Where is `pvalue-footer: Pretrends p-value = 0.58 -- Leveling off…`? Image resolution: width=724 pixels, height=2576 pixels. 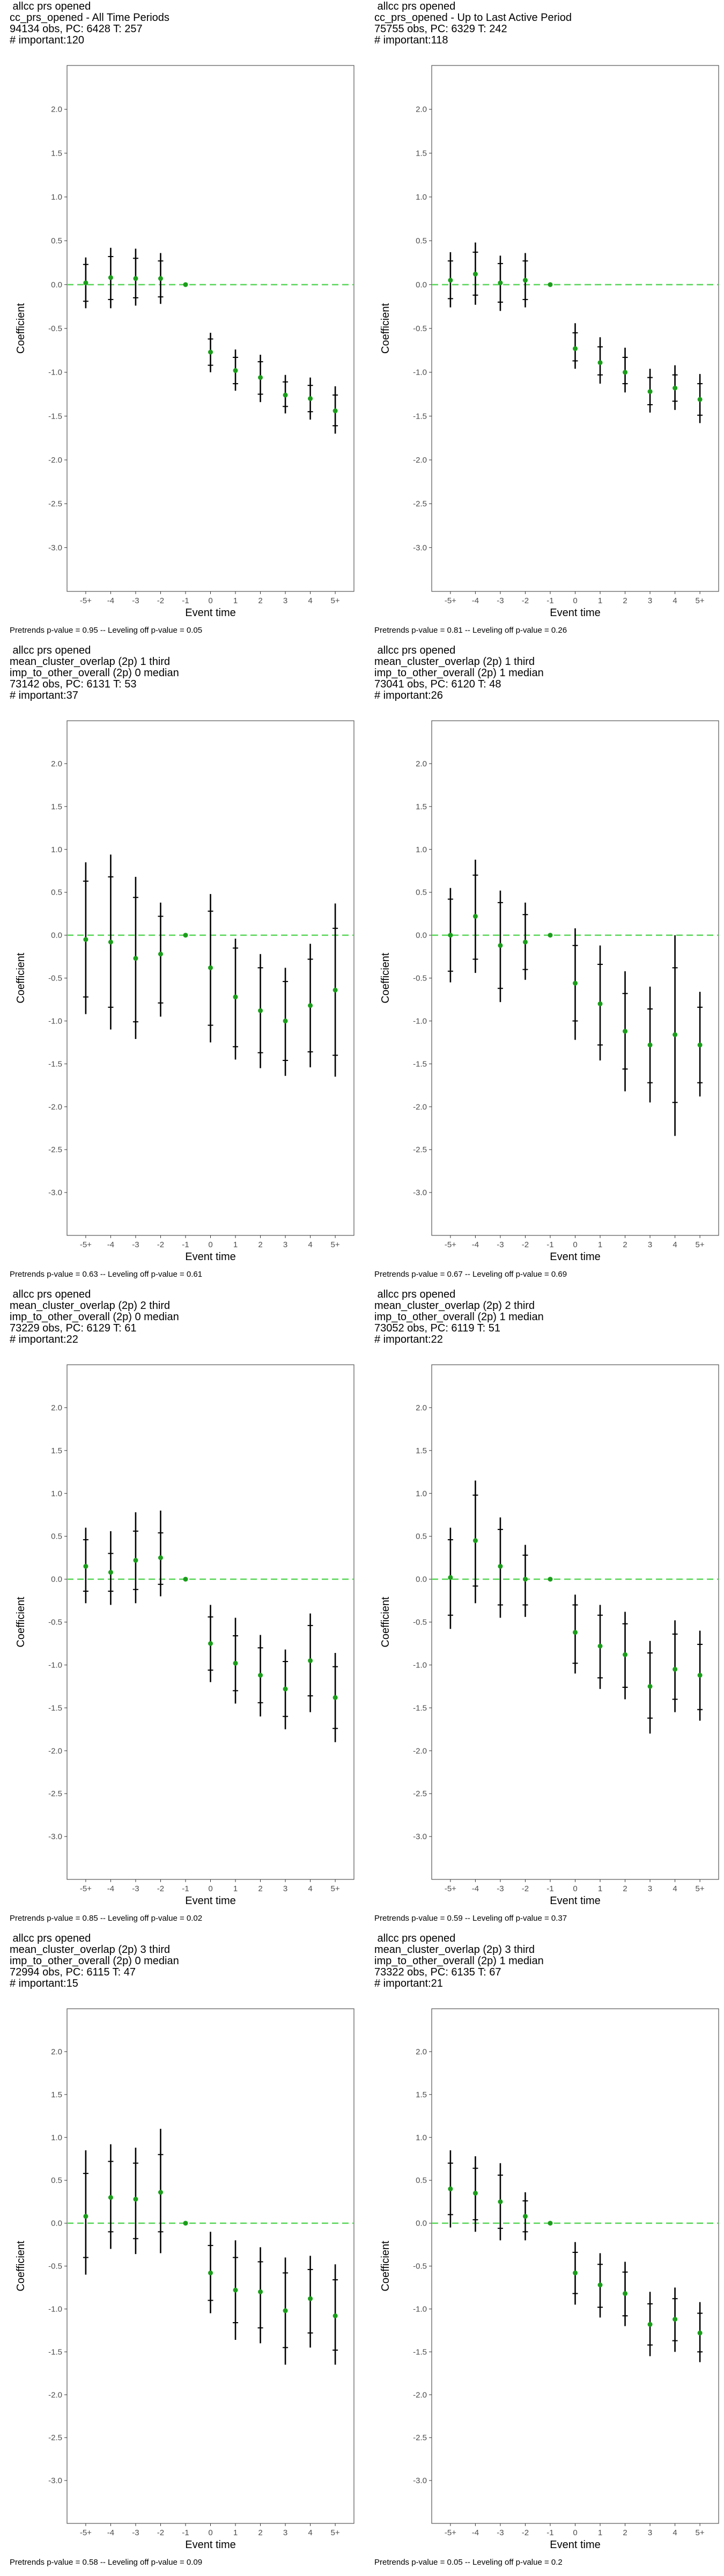 pvalue-footer: Pretrends p-value = 0.58 -- Leveling off… is located at coordinates (106, 2562).